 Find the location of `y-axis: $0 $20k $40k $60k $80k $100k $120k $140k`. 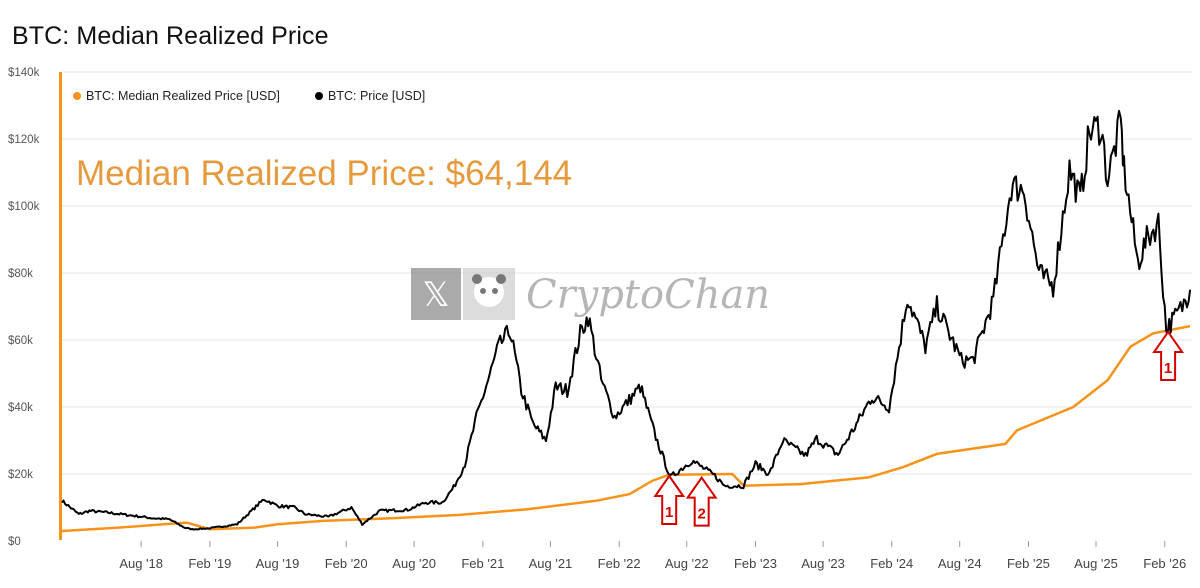

y-axis: $0 $20k $40k $60k $80k $100k $120k $140k is located at coordinates (24, 307).